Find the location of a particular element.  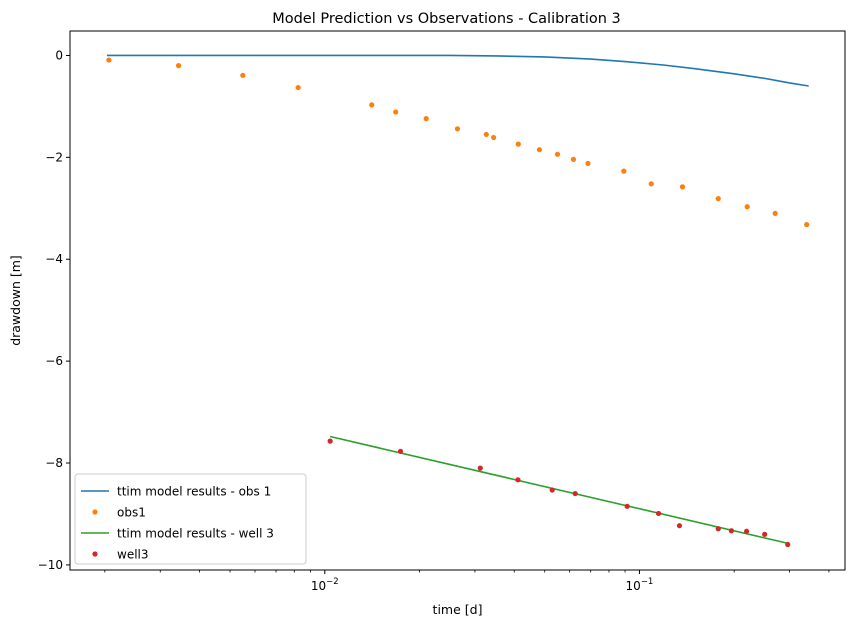

y-tick-label: −2 is located at coordinates (54, 157).